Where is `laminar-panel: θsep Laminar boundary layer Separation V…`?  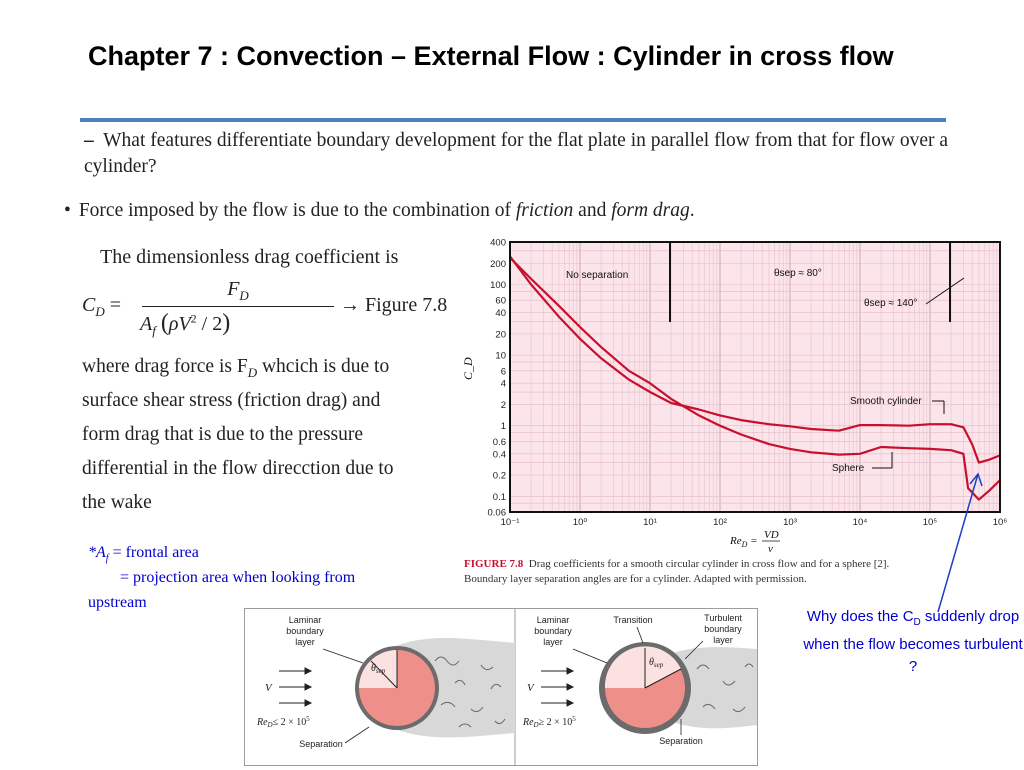 laminar-panel: θsep Laminar boundary layer Separation V… is located at coordinates (385, 682).